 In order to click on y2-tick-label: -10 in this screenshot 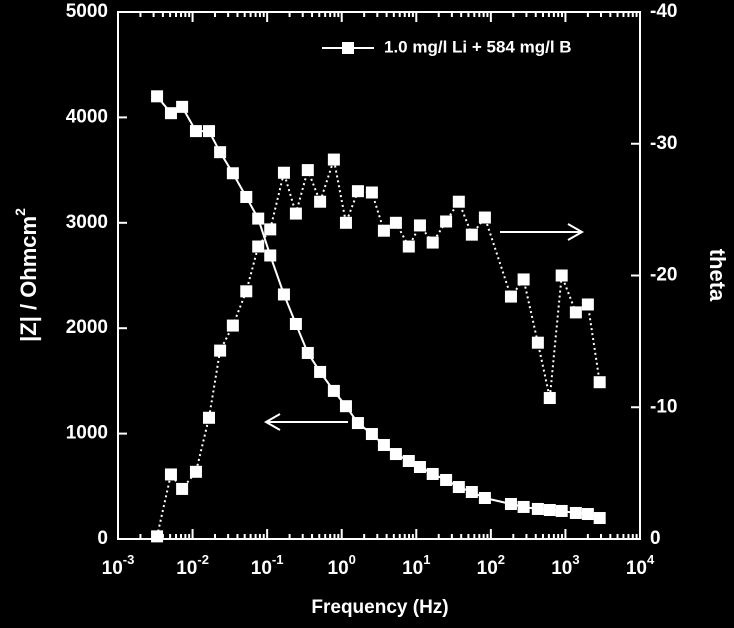, I will do `click(663, 406)`.